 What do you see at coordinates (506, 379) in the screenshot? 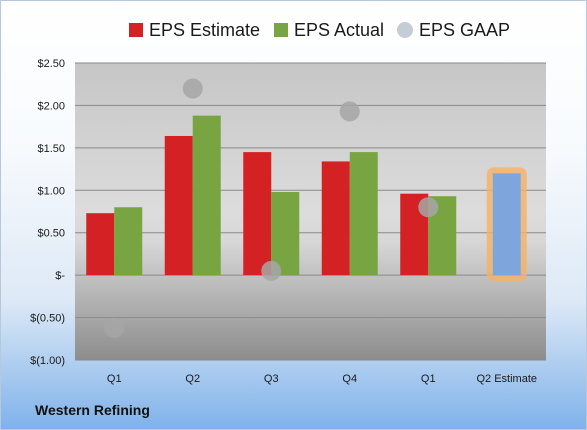
I see `x-tick-label: Q2 Estimate` at bounding box center [506, 379].